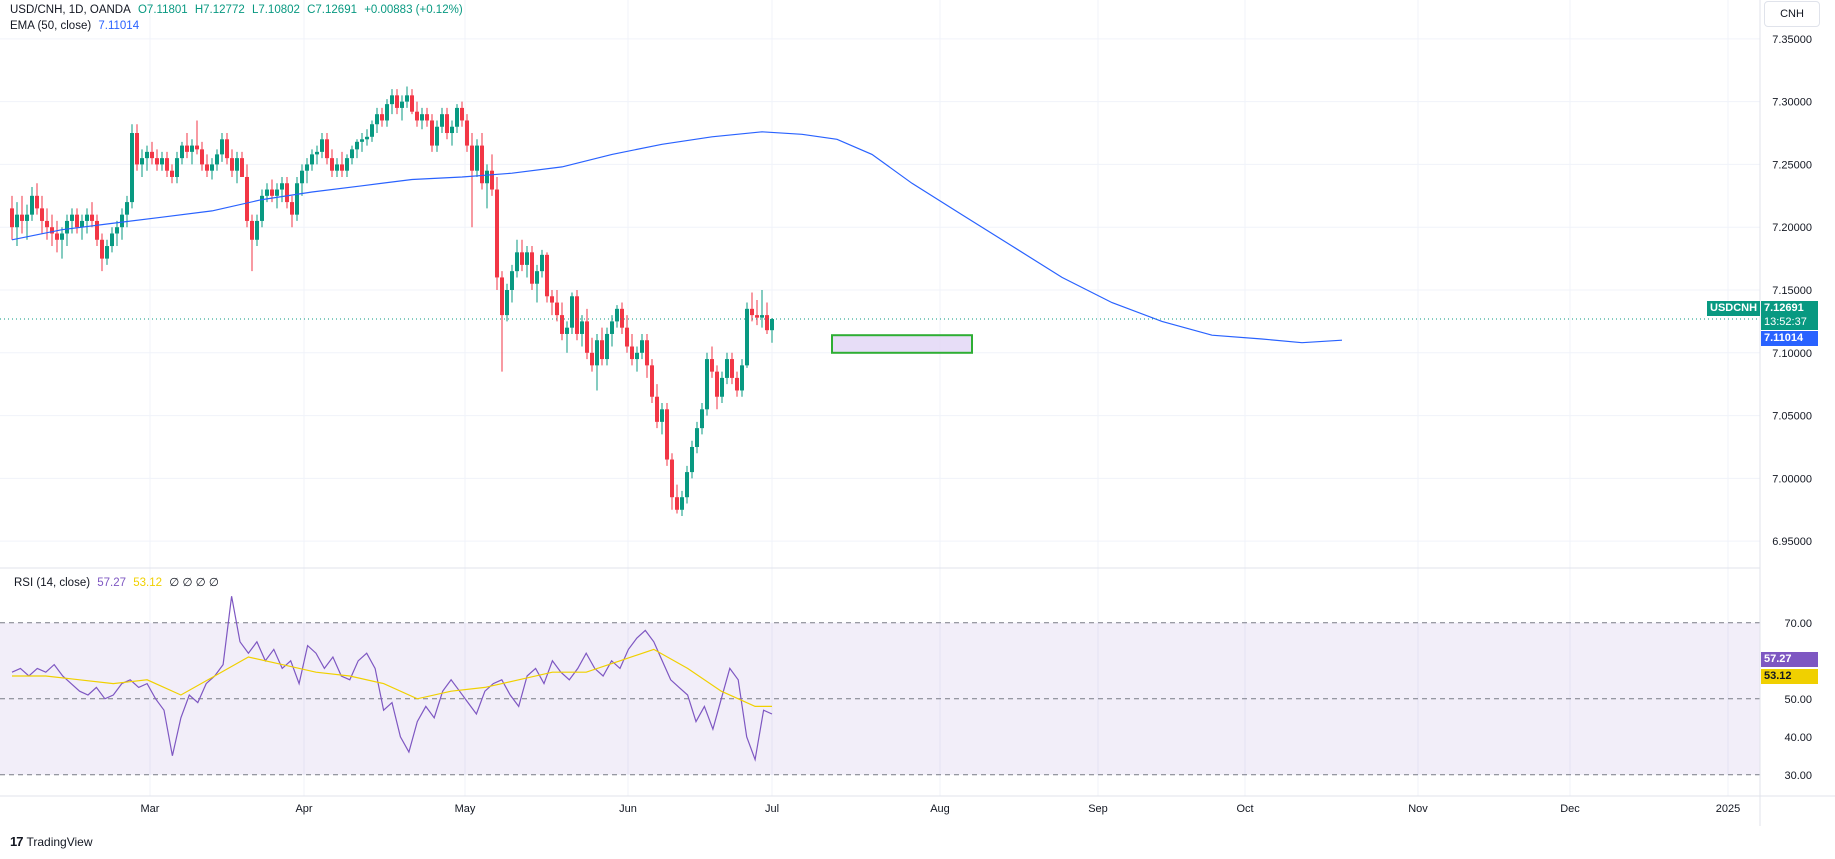 This screenshot has height=859, width=1835. I want to click on last-price-badge: 7.12691, so click(1789, 308).